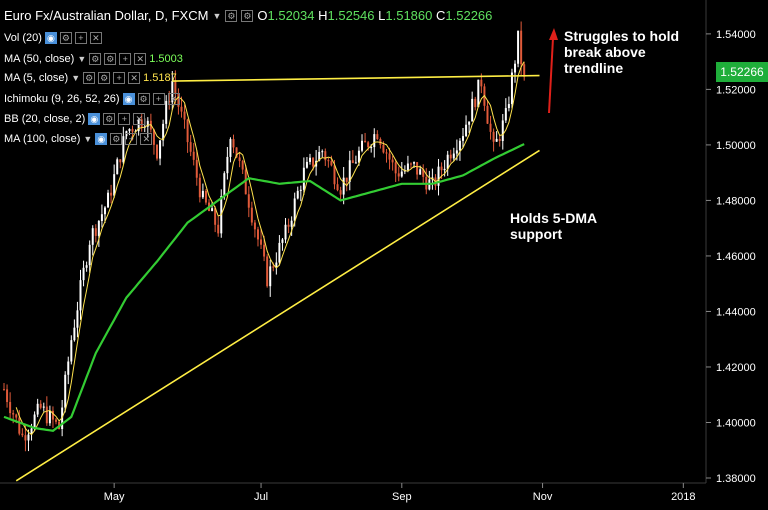  I want to click on indicator-label: MA (5, close), so click(36, 78).